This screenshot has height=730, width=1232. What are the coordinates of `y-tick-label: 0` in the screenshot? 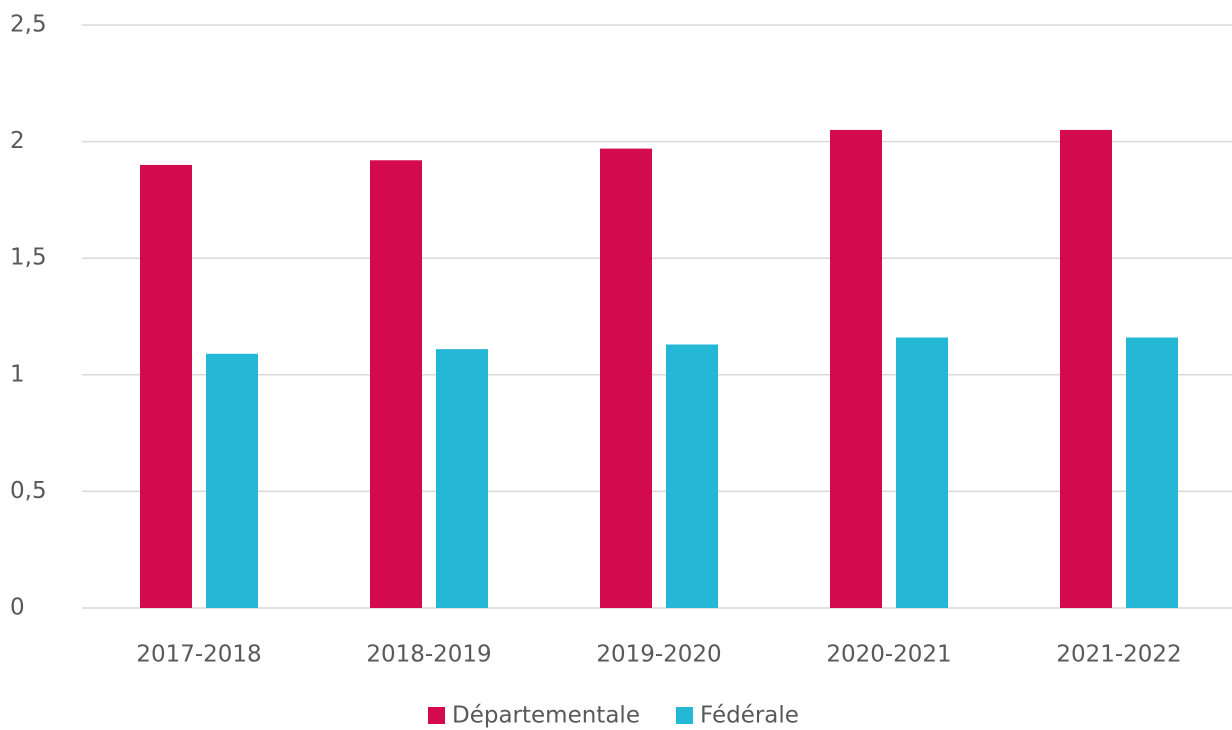 It's located at (17, 608).